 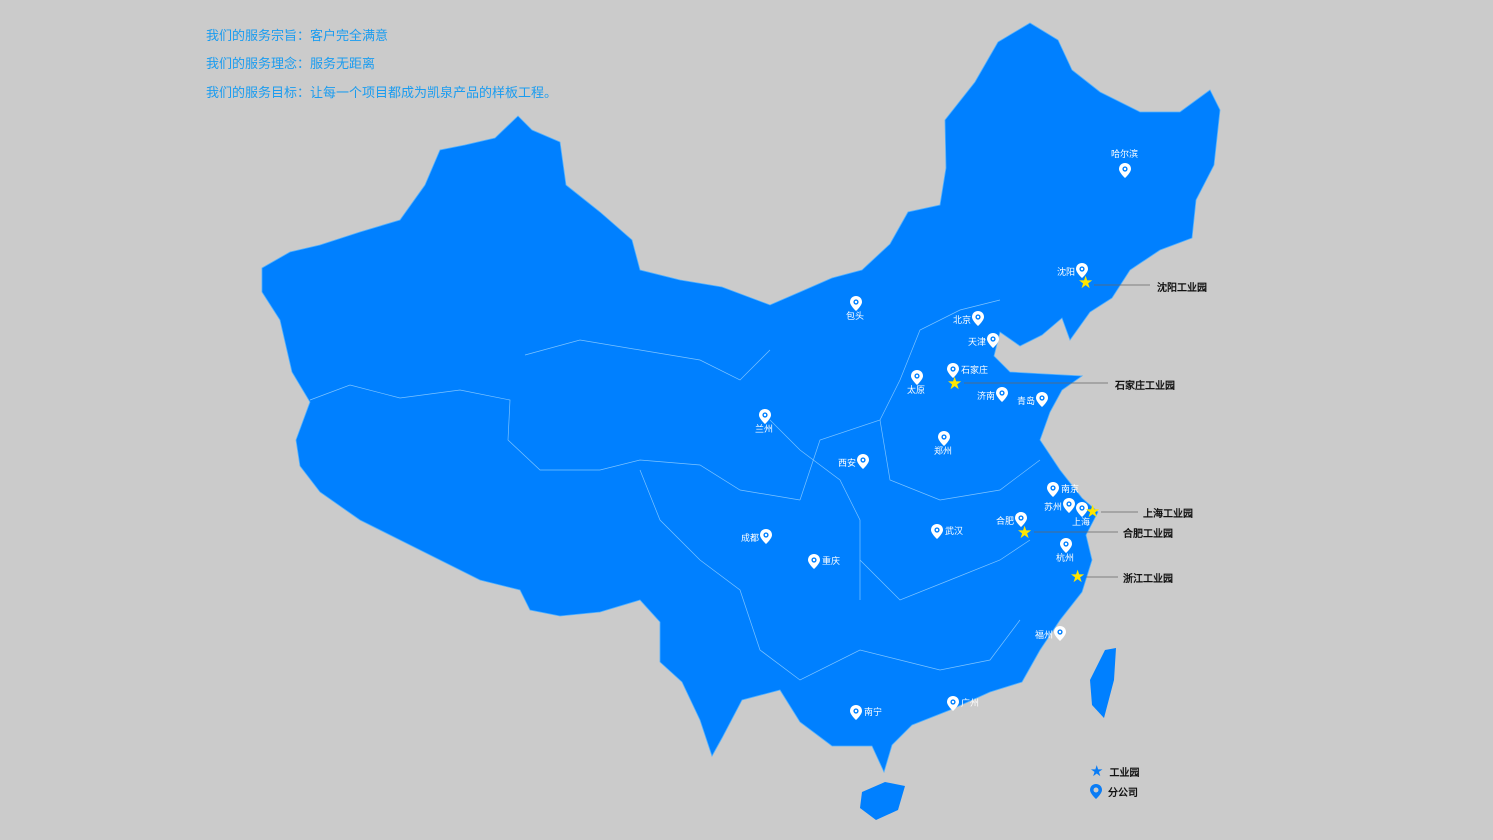 What do you see at coordinates (882, 801) in the screenshot?
I see `hainan-shape` at bounding box center [882, 801].